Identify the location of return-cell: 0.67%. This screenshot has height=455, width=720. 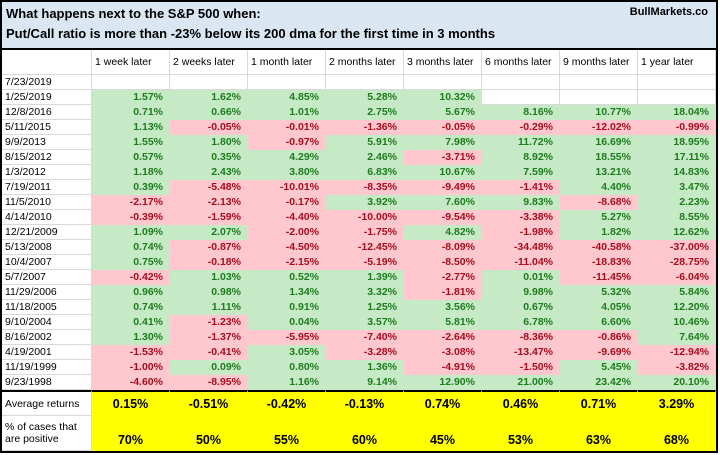
(521, 307).